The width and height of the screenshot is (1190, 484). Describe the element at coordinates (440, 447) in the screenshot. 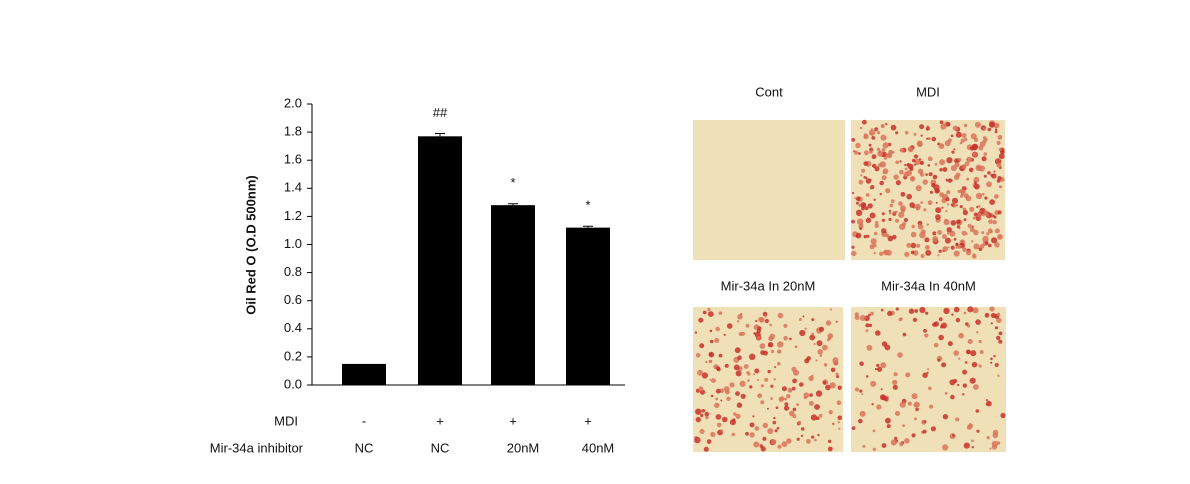

I see `row-value: NC` at that location.